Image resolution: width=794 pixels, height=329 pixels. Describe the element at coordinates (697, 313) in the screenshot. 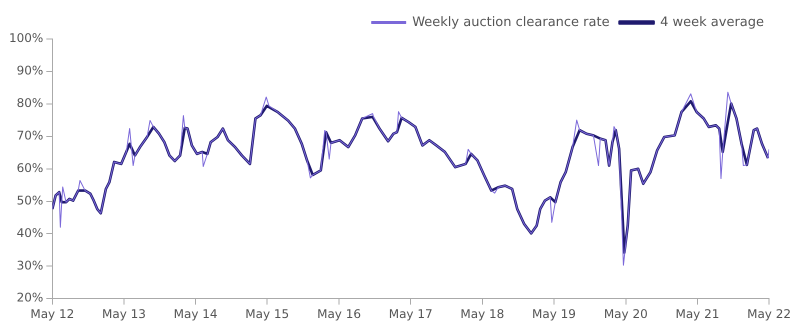

I see `x-tick-label: May 21` at that location.